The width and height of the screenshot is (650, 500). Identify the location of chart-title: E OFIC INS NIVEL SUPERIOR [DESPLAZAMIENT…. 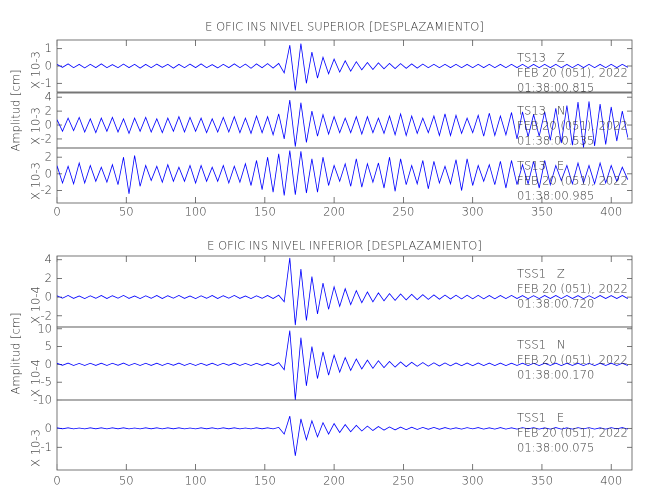
(344, 27).